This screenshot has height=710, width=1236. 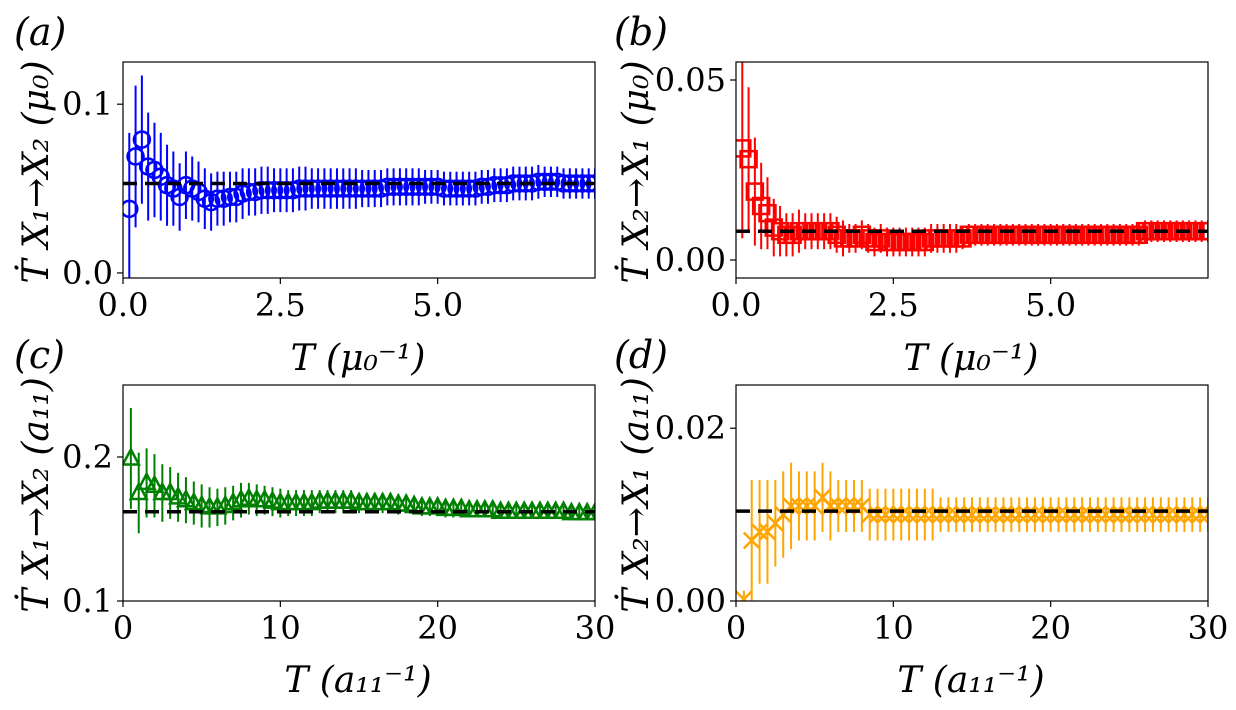 I want to click on y-tick-label: 0.05, so click(x=690, y=80).